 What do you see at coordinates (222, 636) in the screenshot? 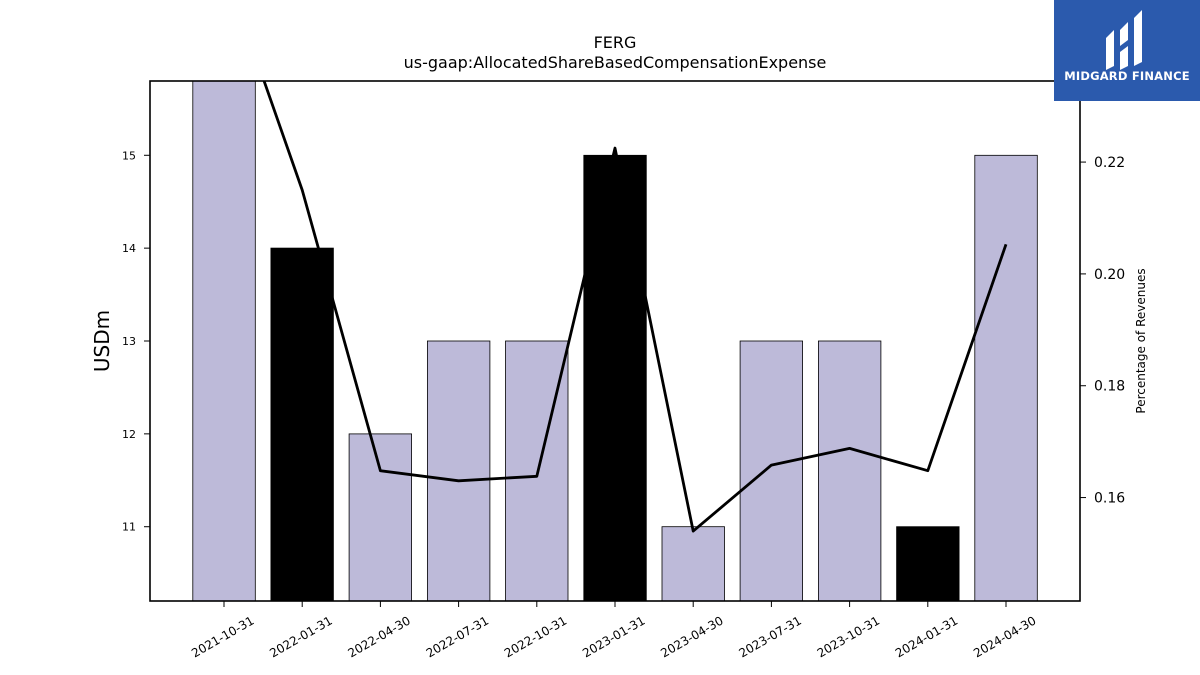
I see `x-tick-label: 2021-10-31` at bounding box center [222, 636].